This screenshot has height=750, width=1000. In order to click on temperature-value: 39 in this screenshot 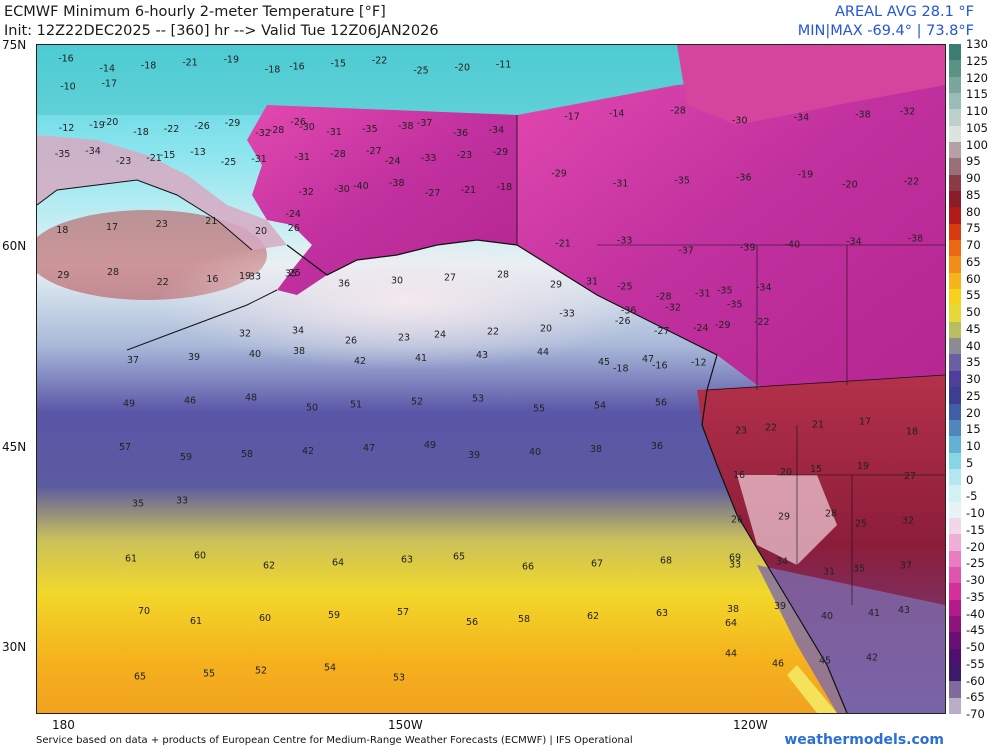, I will do `click(194, 357)`.